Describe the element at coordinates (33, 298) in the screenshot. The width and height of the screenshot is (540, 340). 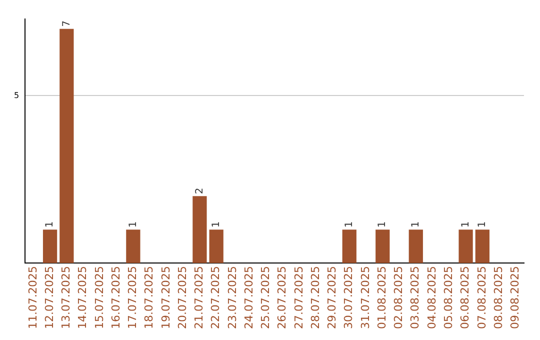
I see `x-tick-label: 11.07.2025` at that location.